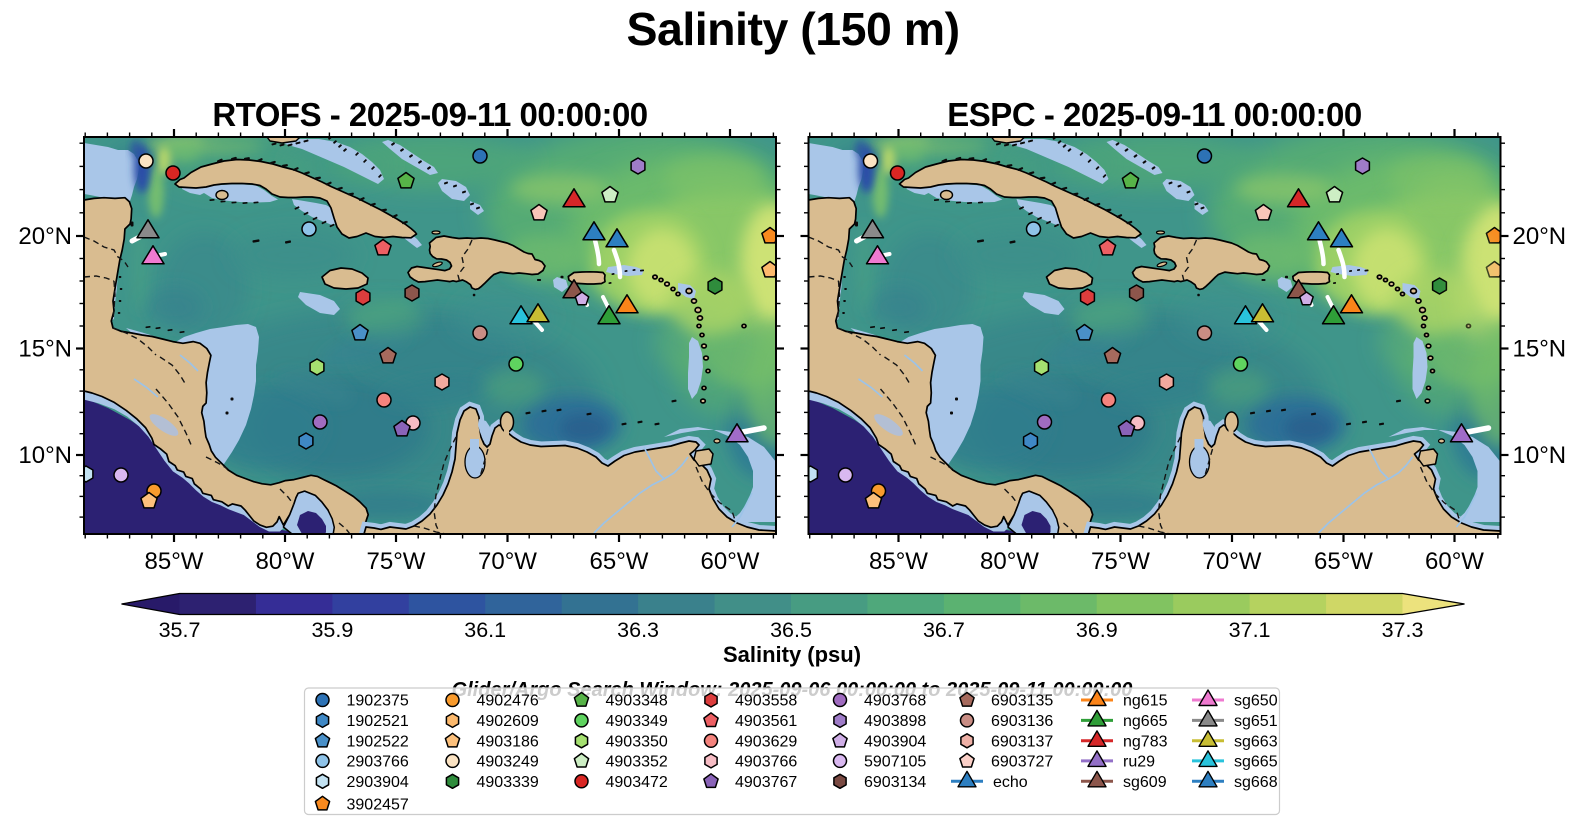  Describe the element at coordinates (638, 630) in the screenshot. I see `svg-text: 36.3` at that location.